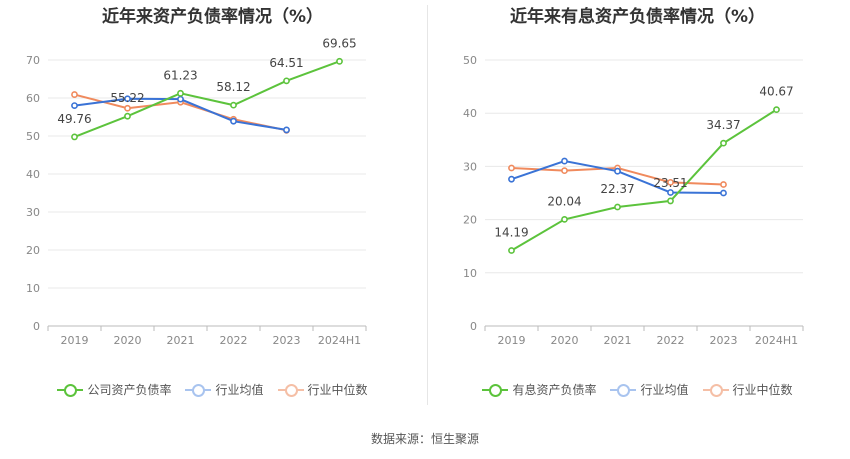  I want to click on data-label: 40.67, so click(776, 92).